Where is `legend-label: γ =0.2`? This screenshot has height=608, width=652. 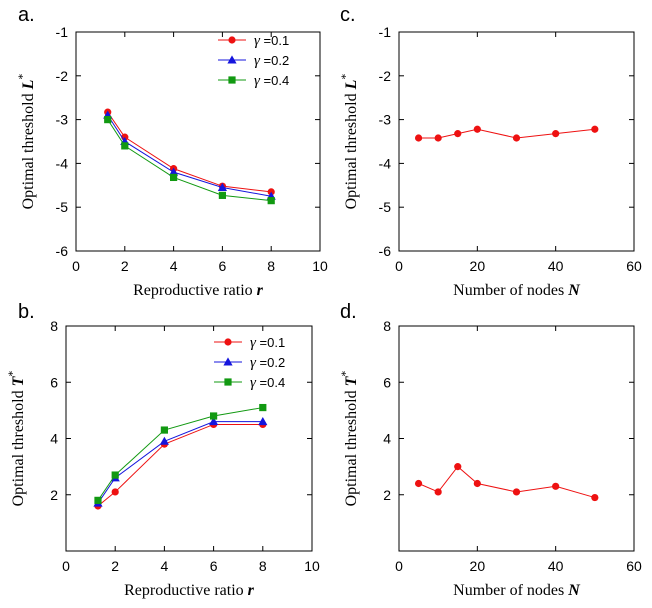 legend-label: γ =0.2 is located at coordinates (271, 61).